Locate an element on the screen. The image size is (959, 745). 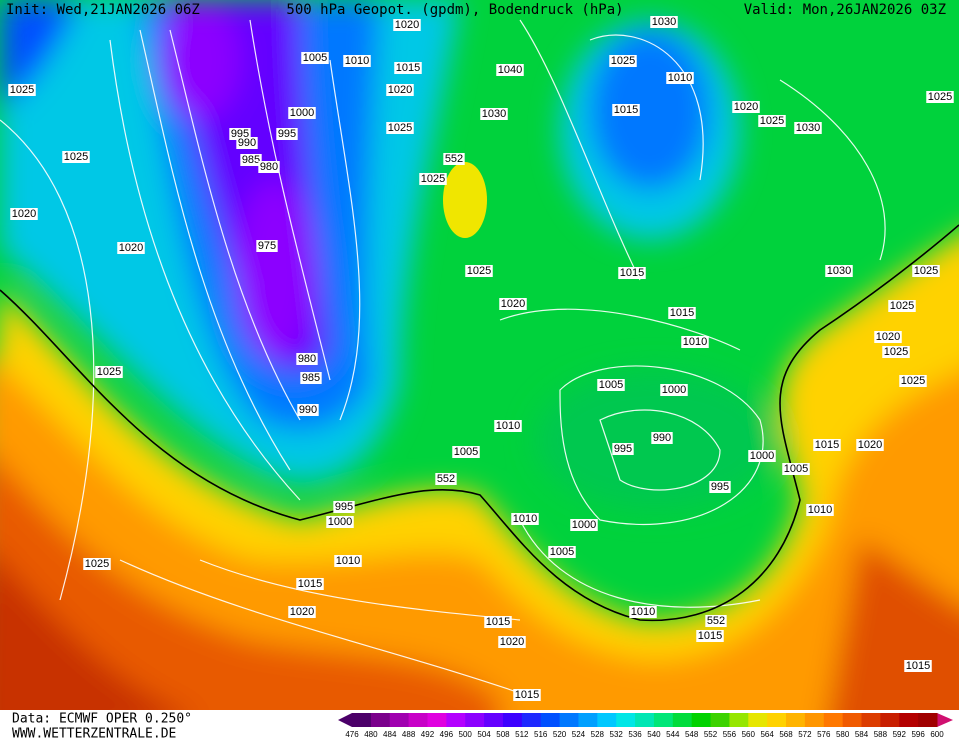
colorbar-label: 520 is located at coordinates (560, 734).